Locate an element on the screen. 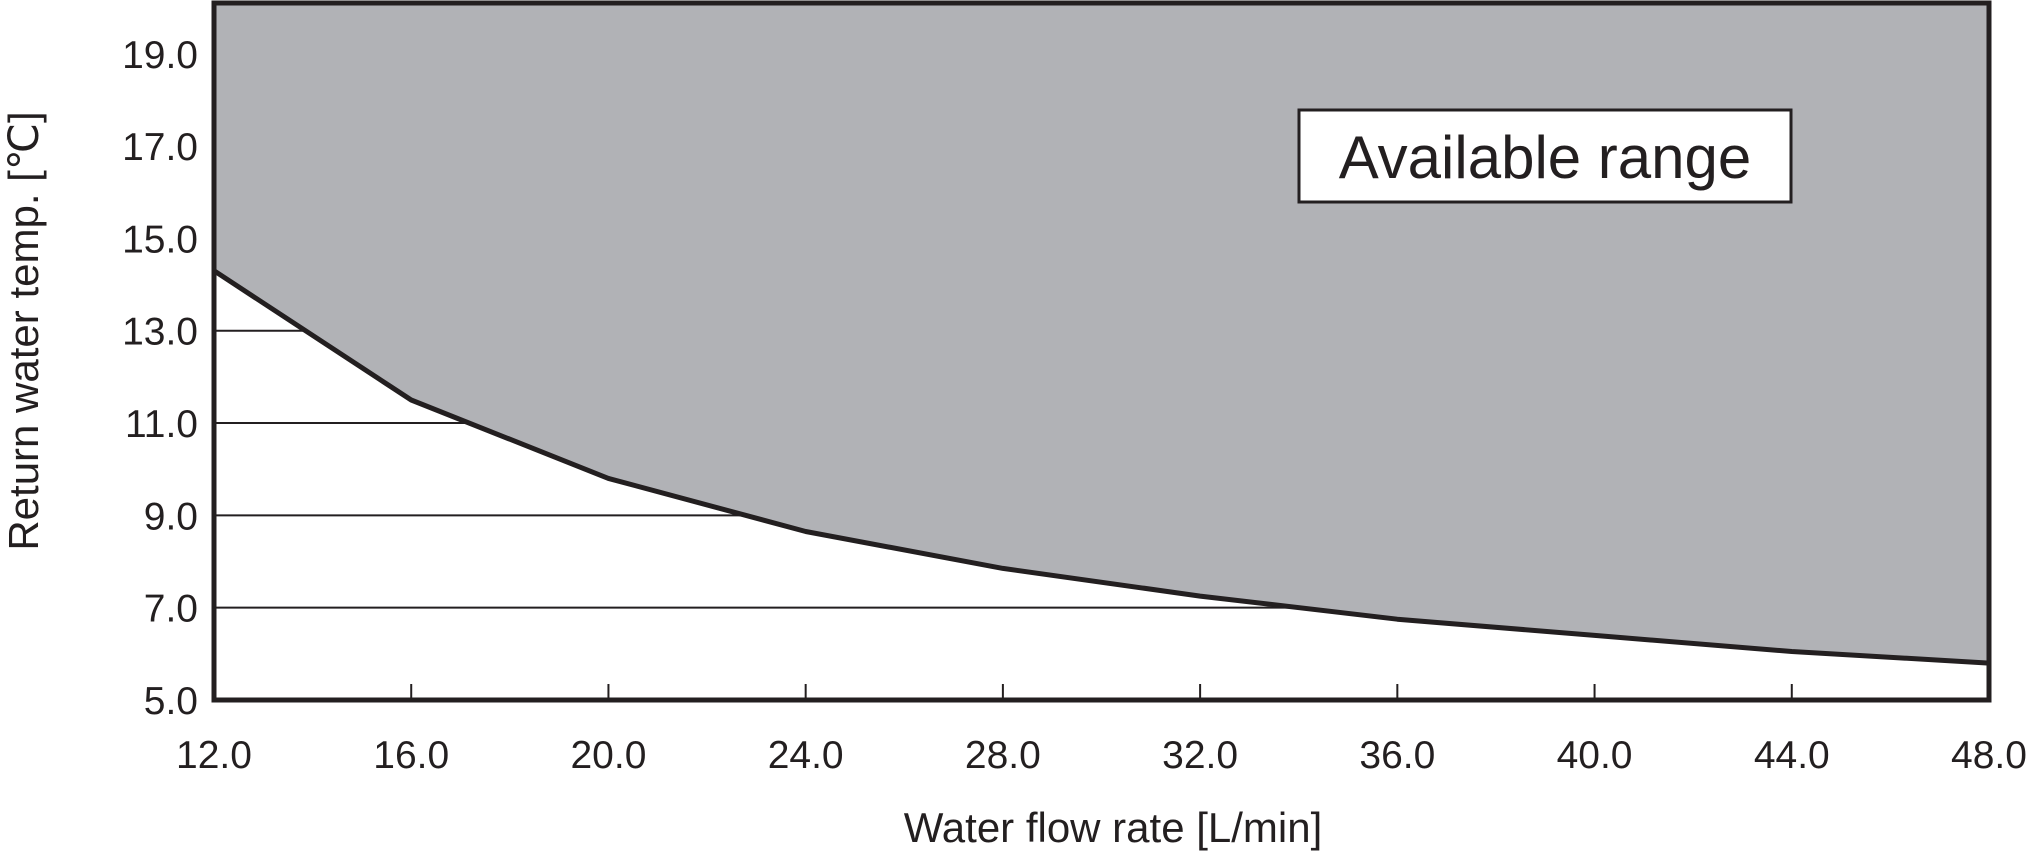 The image size is (2034, 854). x-tick-label: 44.0 is located at coordinates (1792, 755).